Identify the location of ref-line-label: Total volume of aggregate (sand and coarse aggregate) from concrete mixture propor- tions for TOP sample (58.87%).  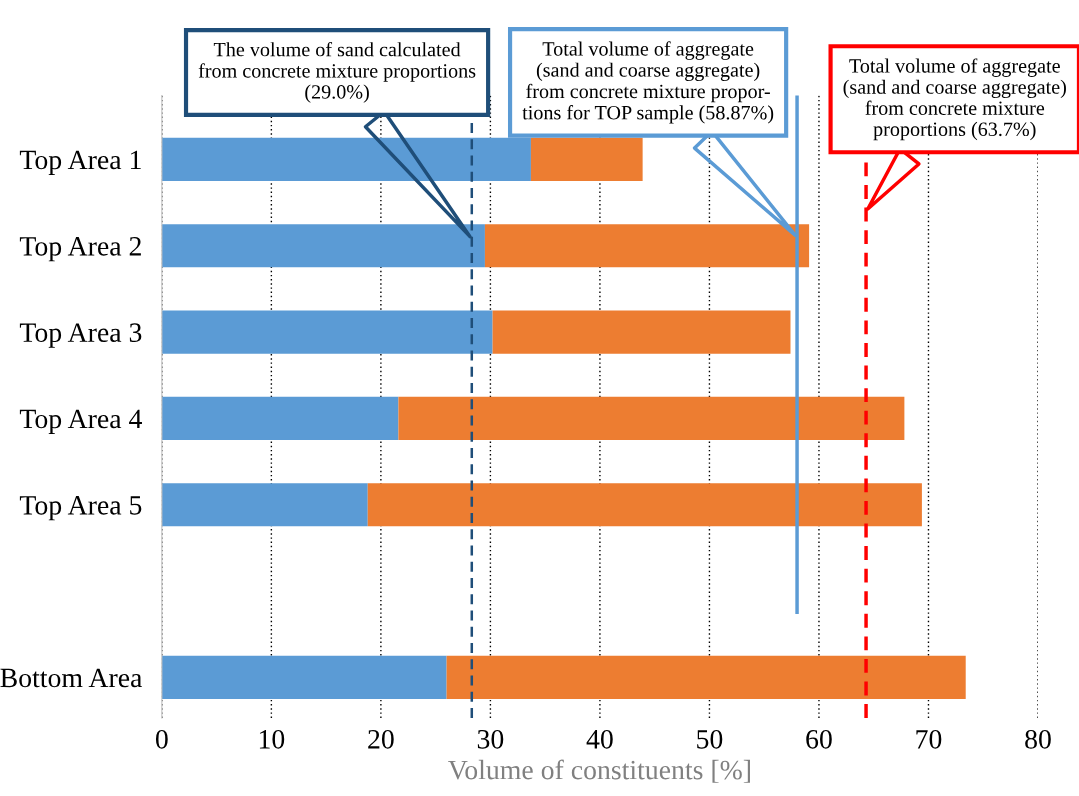
(648, 82).